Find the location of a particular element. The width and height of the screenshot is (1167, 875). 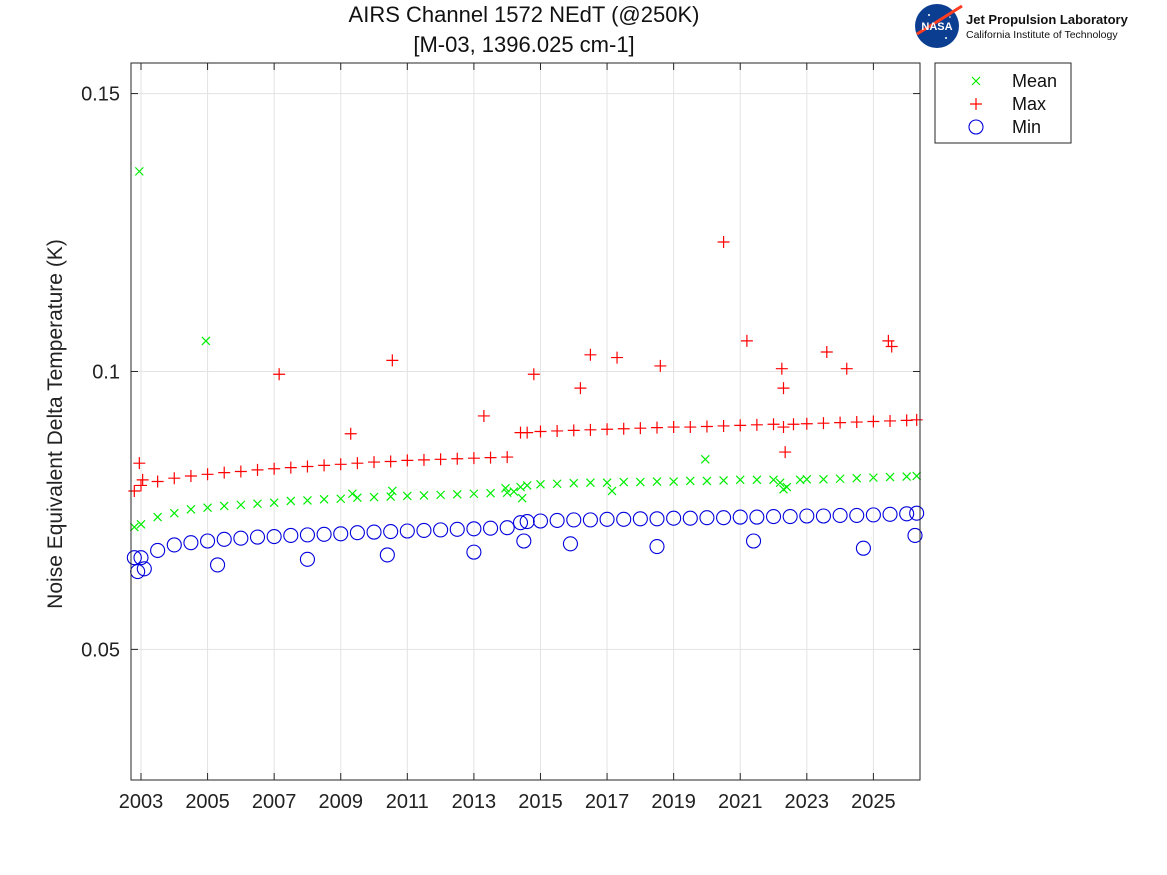

x-tick-label: 2013 is located at coordinates (474, 802).